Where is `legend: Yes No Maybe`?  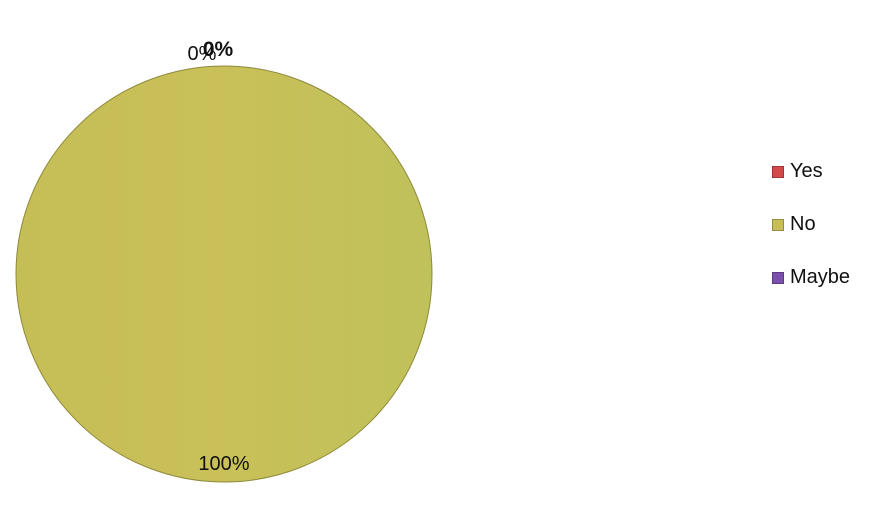
legend: Yes No Maybe is located at coordinates (824, 237).